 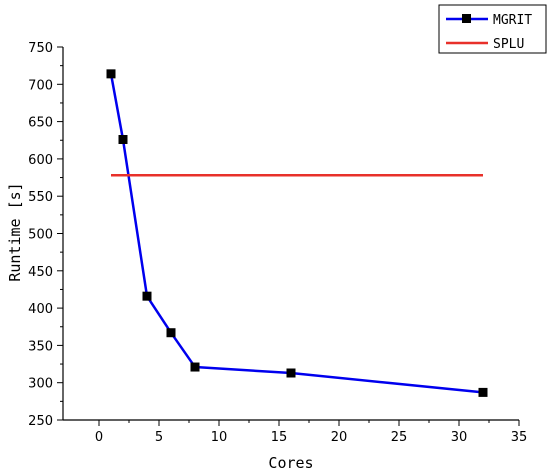 What do you see at coordinates (40, 197) in the screenshot?
I see `y-tick-label: 550` at bounding box center [40, 197].